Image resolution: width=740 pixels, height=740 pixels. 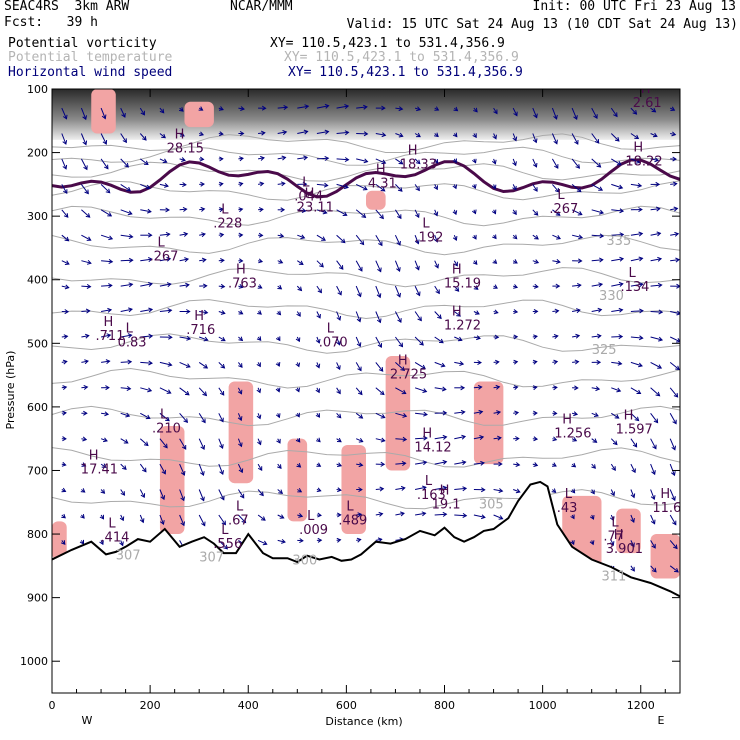 I want to click on extremum-value: .210, so click(x=166, y=428).